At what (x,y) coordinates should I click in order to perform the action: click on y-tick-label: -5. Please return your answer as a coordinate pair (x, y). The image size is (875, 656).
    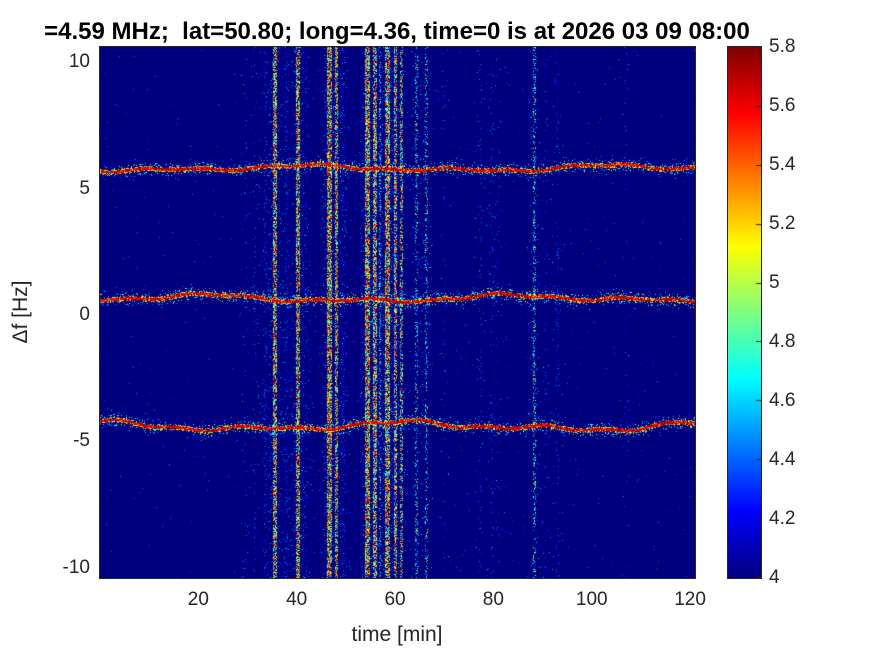
    Looking at the image, I should click on (81, 441).